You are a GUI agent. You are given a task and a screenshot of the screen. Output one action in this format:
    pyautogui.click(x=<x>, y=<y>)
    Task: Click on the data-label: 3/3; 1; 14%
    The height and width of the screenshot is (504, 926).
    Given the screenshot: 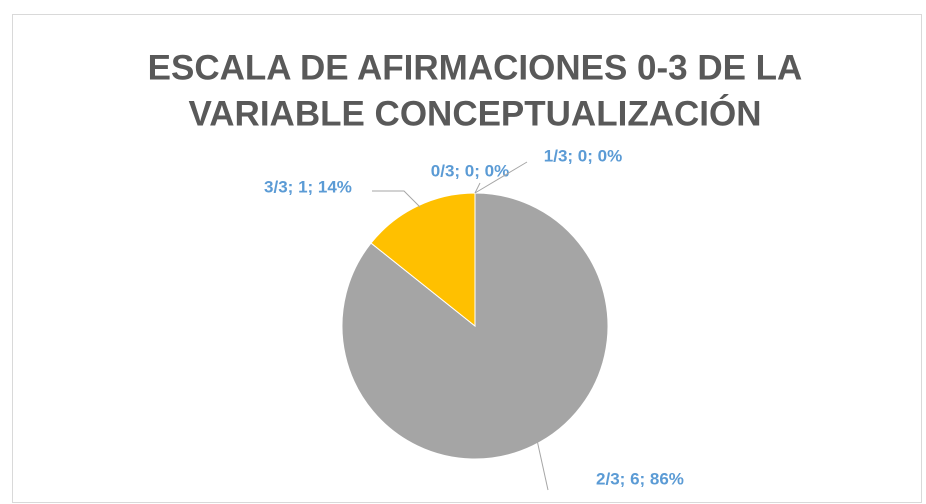 What is the action you would take?
    pyautogui.click(x=308, y=186)
    